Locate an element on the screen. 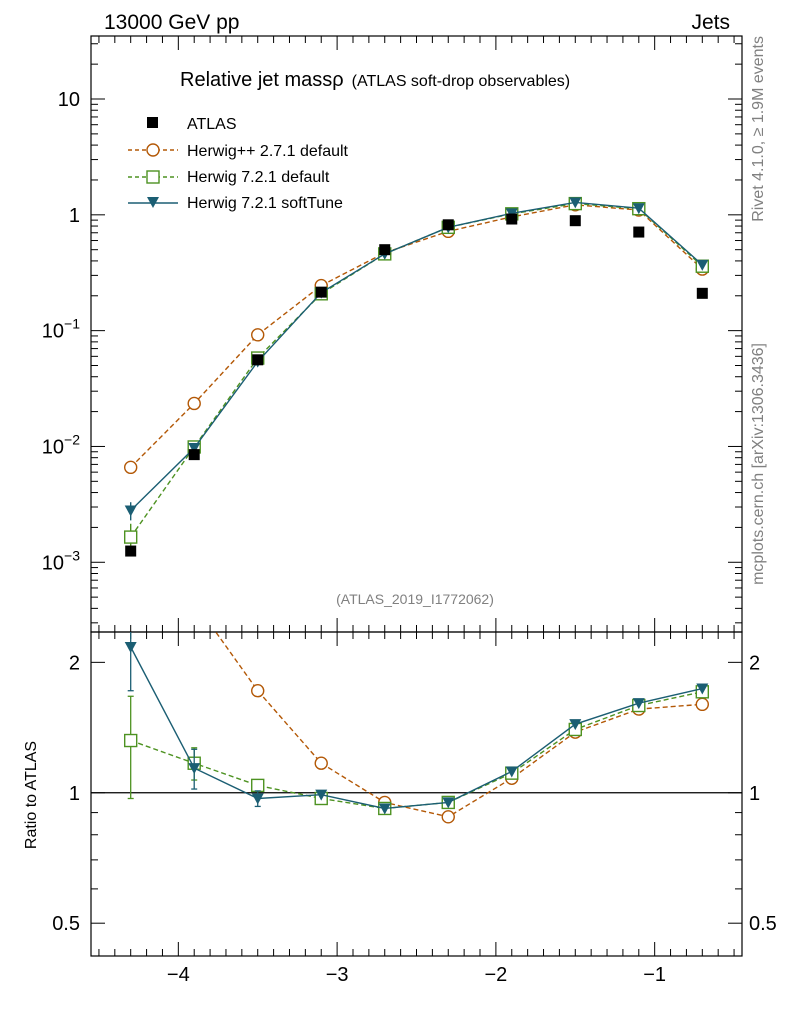  main-y-tick-label: 10⁻³ is located at coordinates (61, 560).